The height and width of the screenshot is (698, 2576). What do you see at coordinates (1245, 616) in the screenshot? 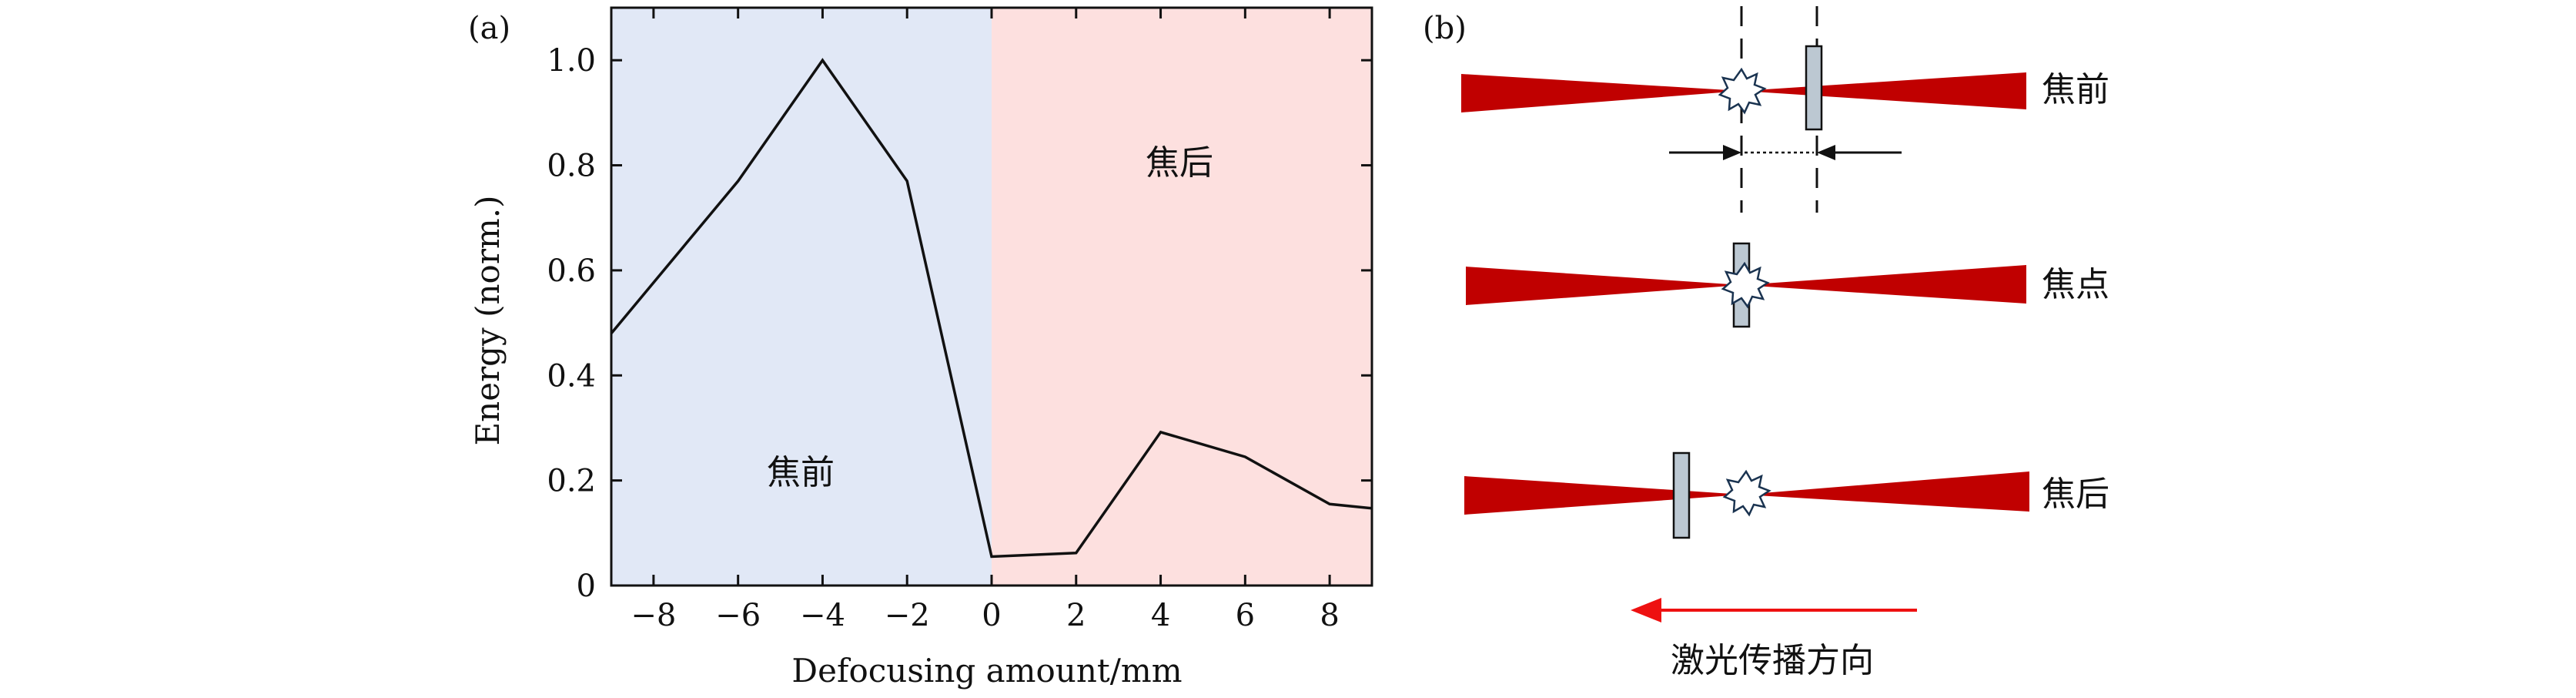
I see `x-tick-label: 6` at bounding box center [1245, 616].